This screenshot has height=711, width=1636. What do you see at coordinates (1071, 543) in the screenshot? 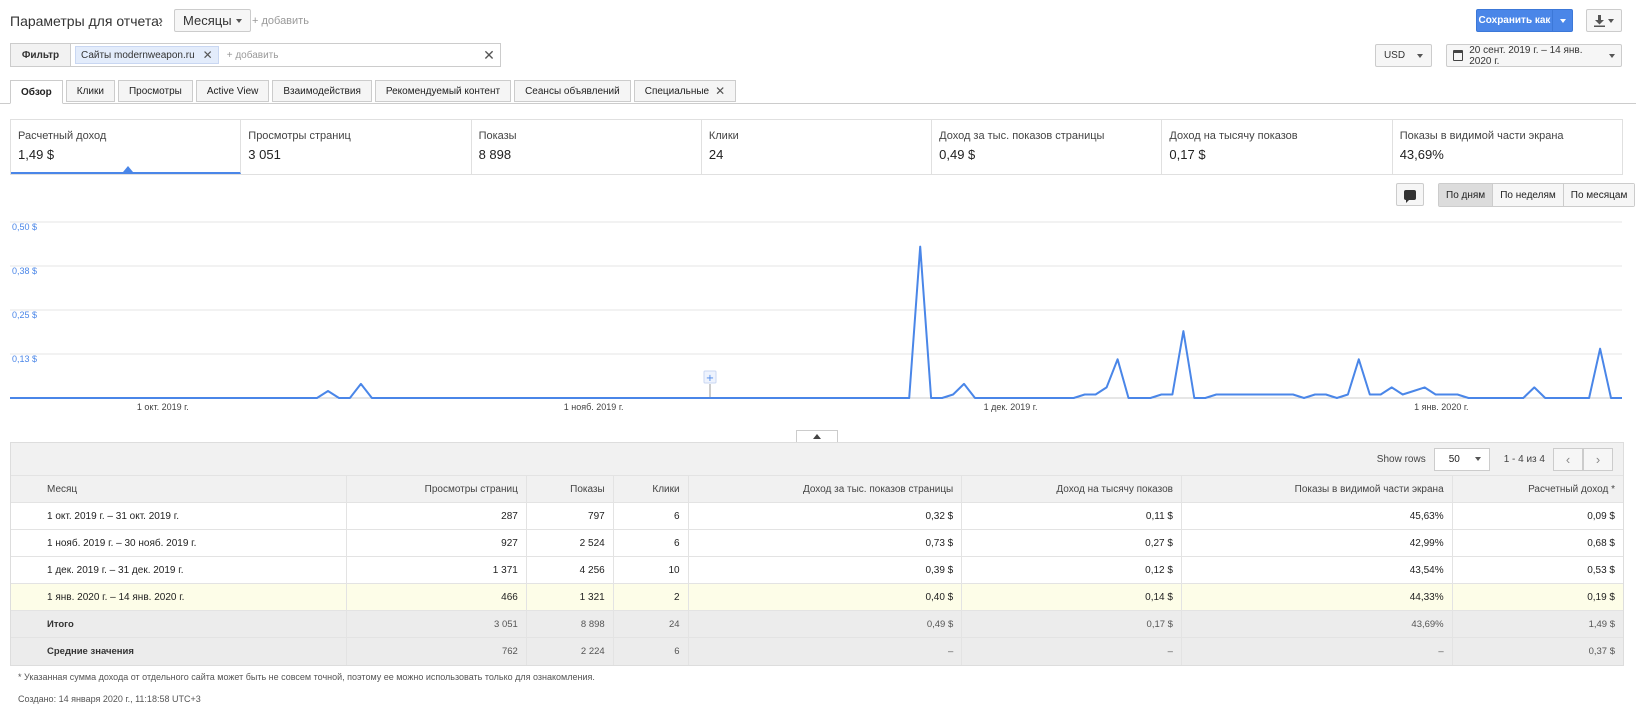
I see `table-cell: 0,27 $` at bounding box center [1071, 543].